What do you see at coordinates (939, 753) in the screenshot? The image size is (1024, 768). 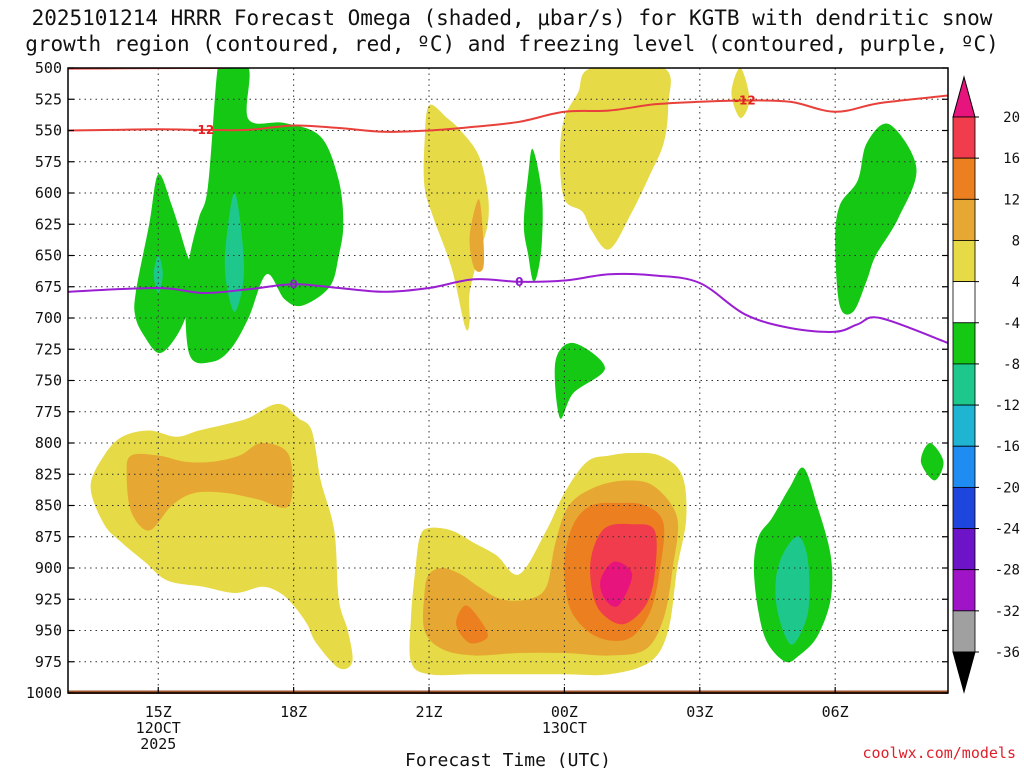 I see `credit-link: coolwx.com/models` at bounding box center [939, 753].